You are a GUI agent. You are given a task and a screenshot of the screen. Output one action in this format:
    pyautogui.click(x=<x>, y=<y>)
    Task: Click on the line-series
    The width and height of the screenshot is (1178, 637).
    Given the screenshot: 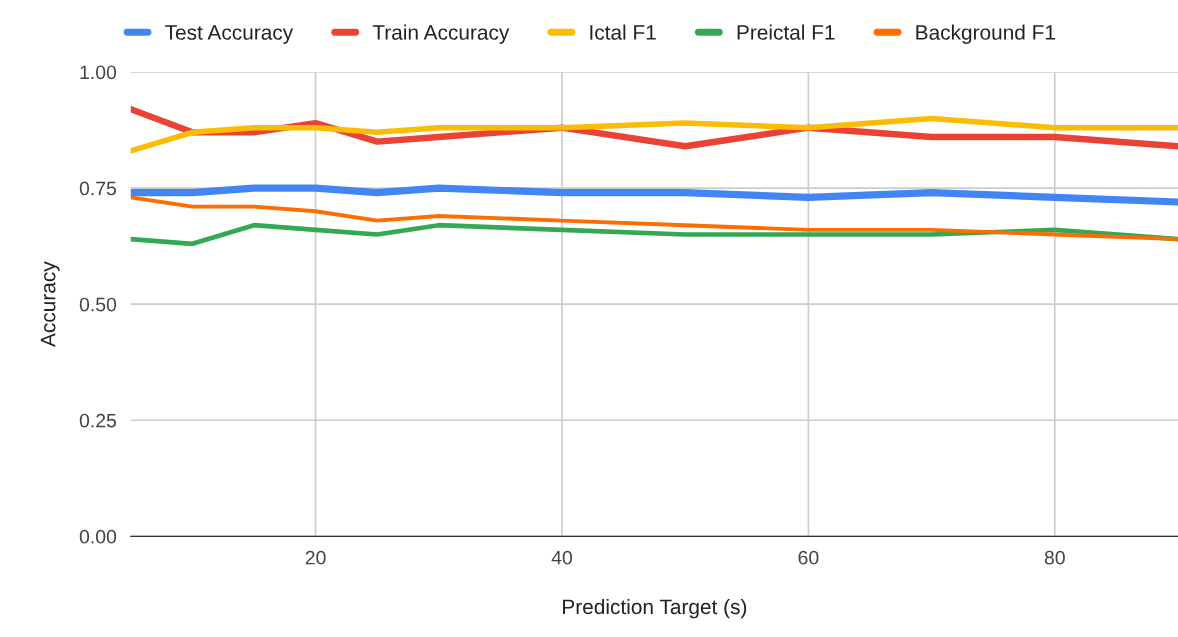 What is the action you would take?
    pyautogui.click(x=654, y=218)
    